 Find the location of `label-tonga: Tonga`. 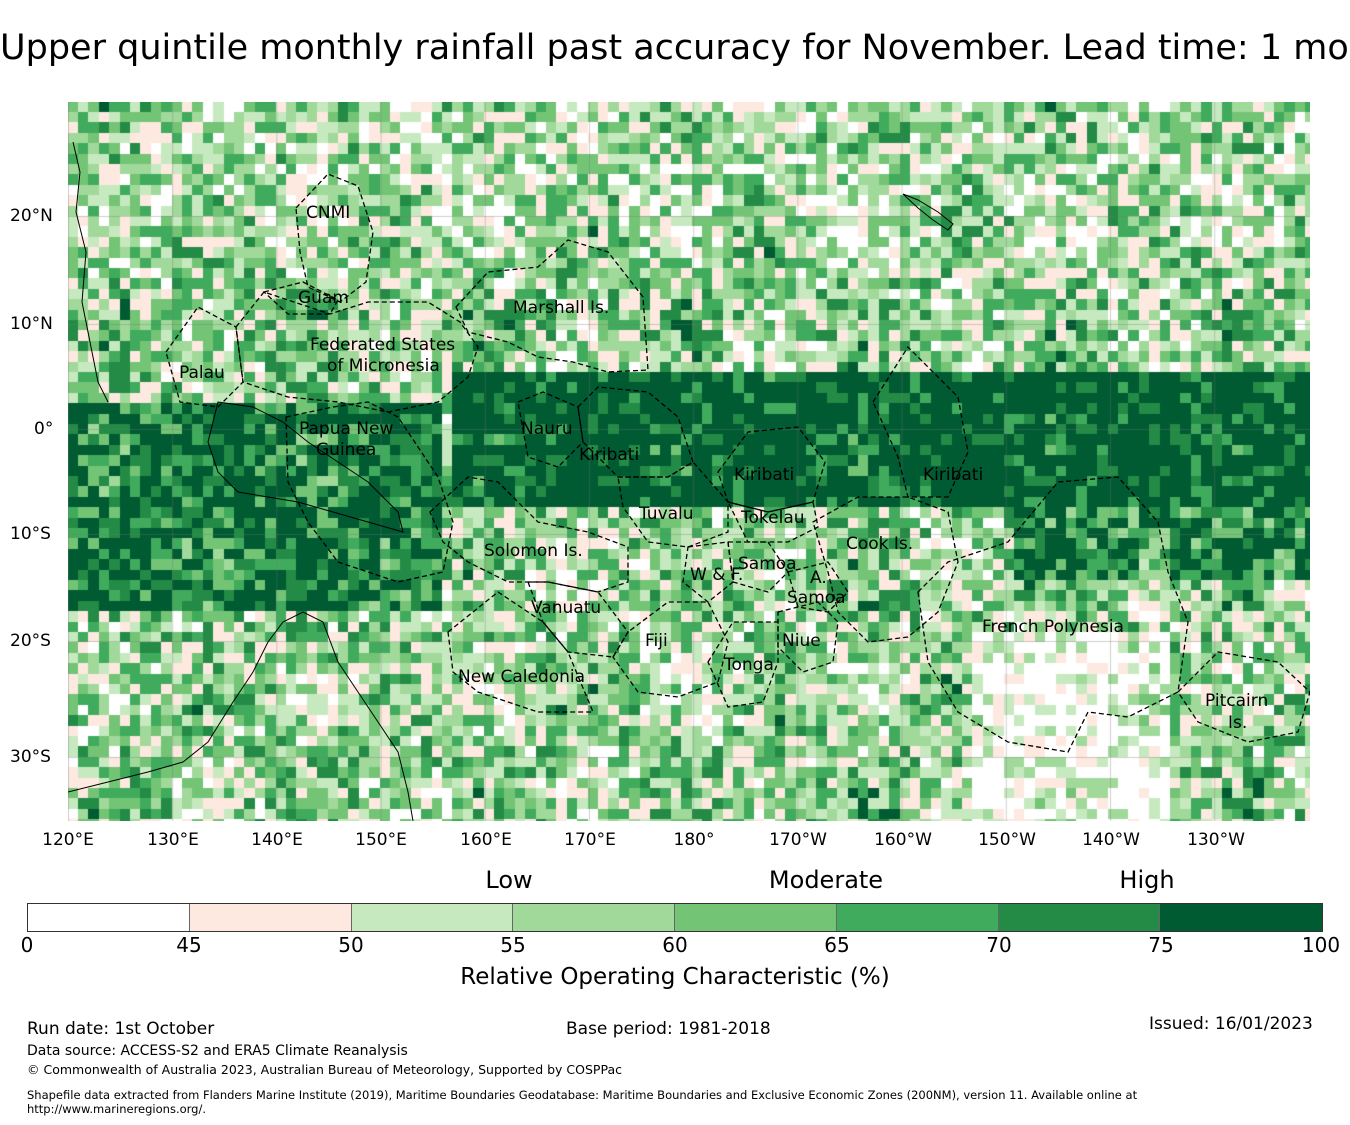

label-tonga: Tonga is located at coordinates (748, 665).